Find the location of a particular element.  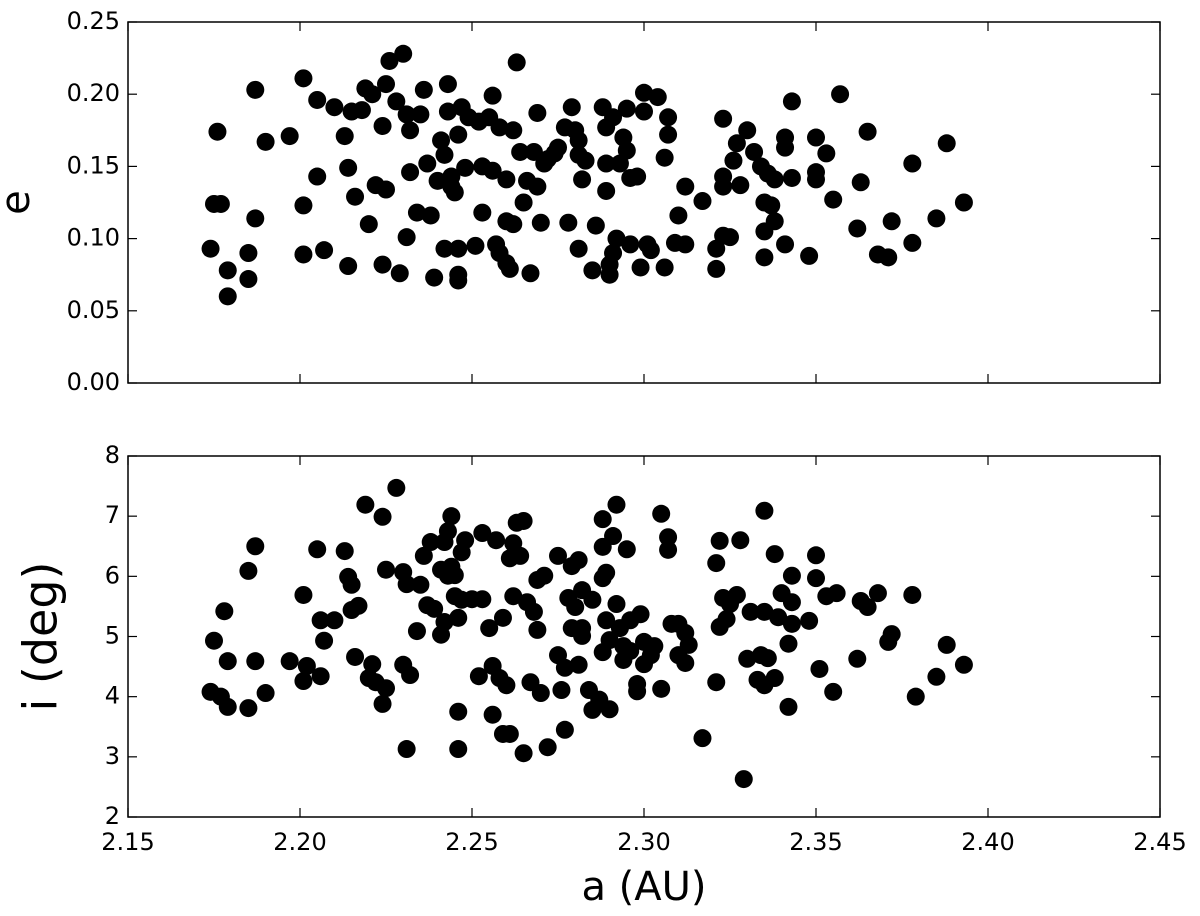

y-tick-label: 7 is located at coordinates (112, 515).